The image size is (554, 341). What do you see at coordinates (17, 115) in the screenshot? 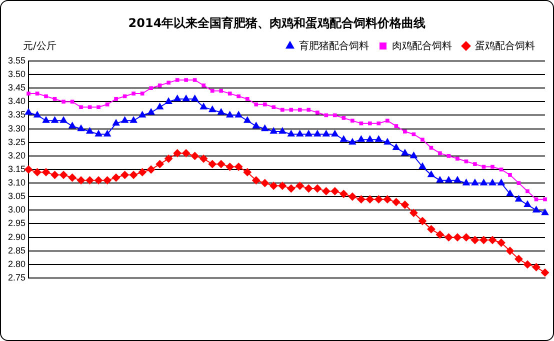
I see `y-tick-label: 3.35` at bounding box center [17, 115].